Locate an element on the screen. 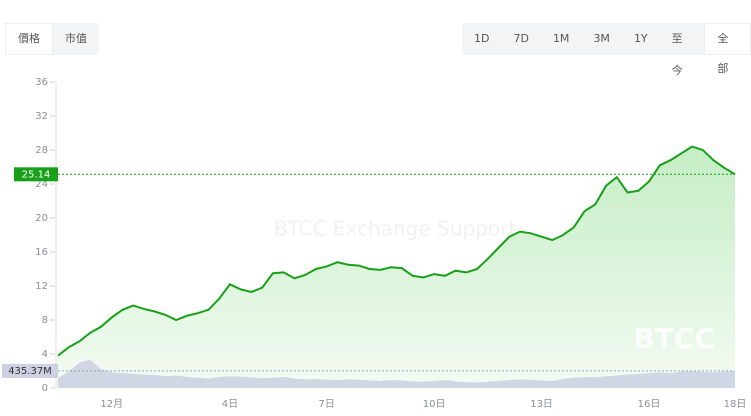 This screenshot has height=416, width=751. x-tick-label: 10日 is located at coordinates (434, 404).